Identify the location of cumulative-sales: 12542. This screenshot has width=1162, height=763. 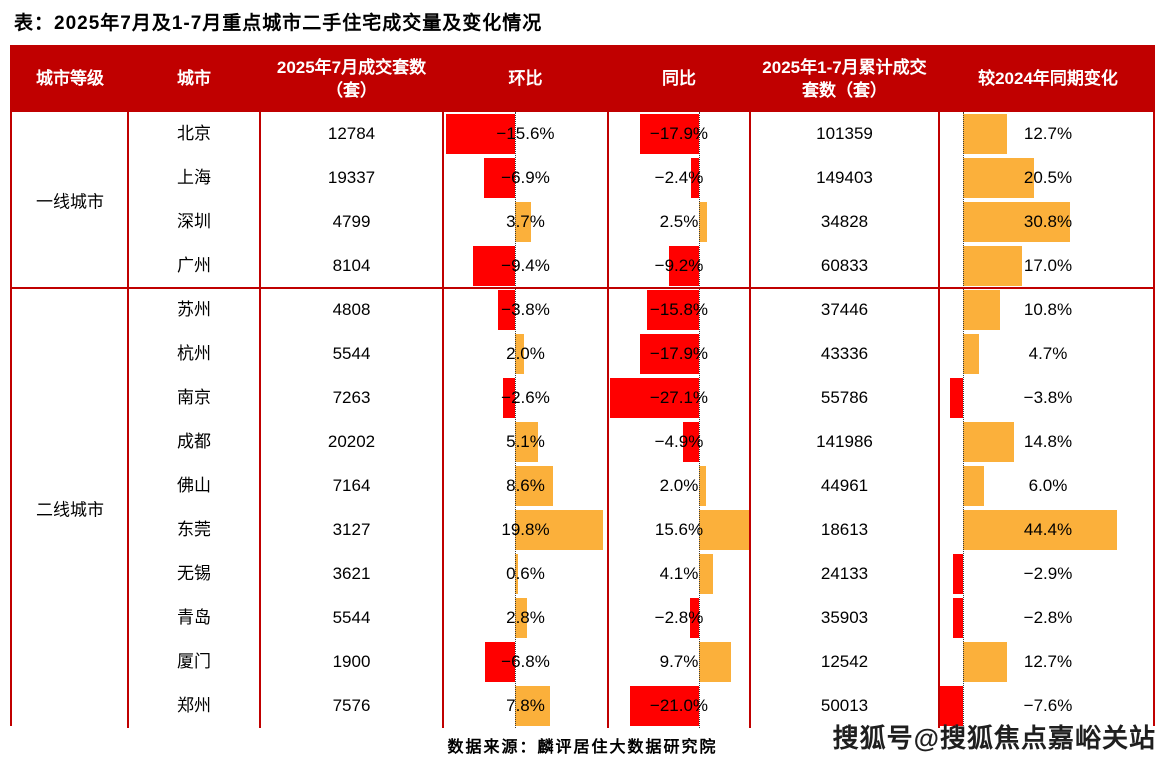
(844, 662).